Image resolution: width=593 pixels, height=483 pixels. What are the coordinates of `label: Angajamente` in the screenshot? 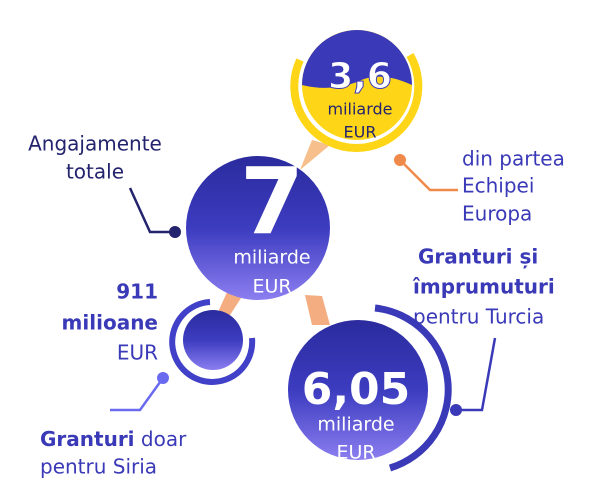 It's located at (95, 144).